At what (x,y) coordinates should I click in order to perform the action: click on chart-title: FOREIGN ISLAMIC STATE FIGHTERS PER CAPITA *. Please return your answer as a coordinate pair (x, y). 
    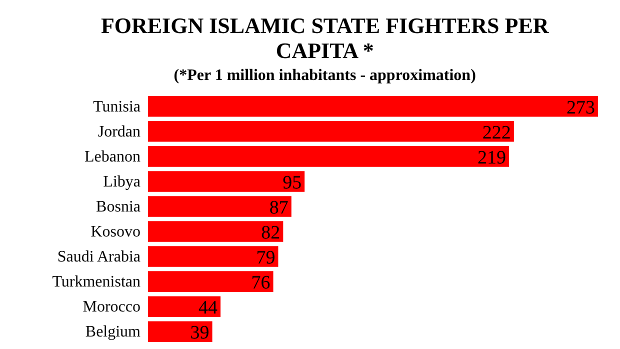
    Looking at the image, I should click on (325, 38).